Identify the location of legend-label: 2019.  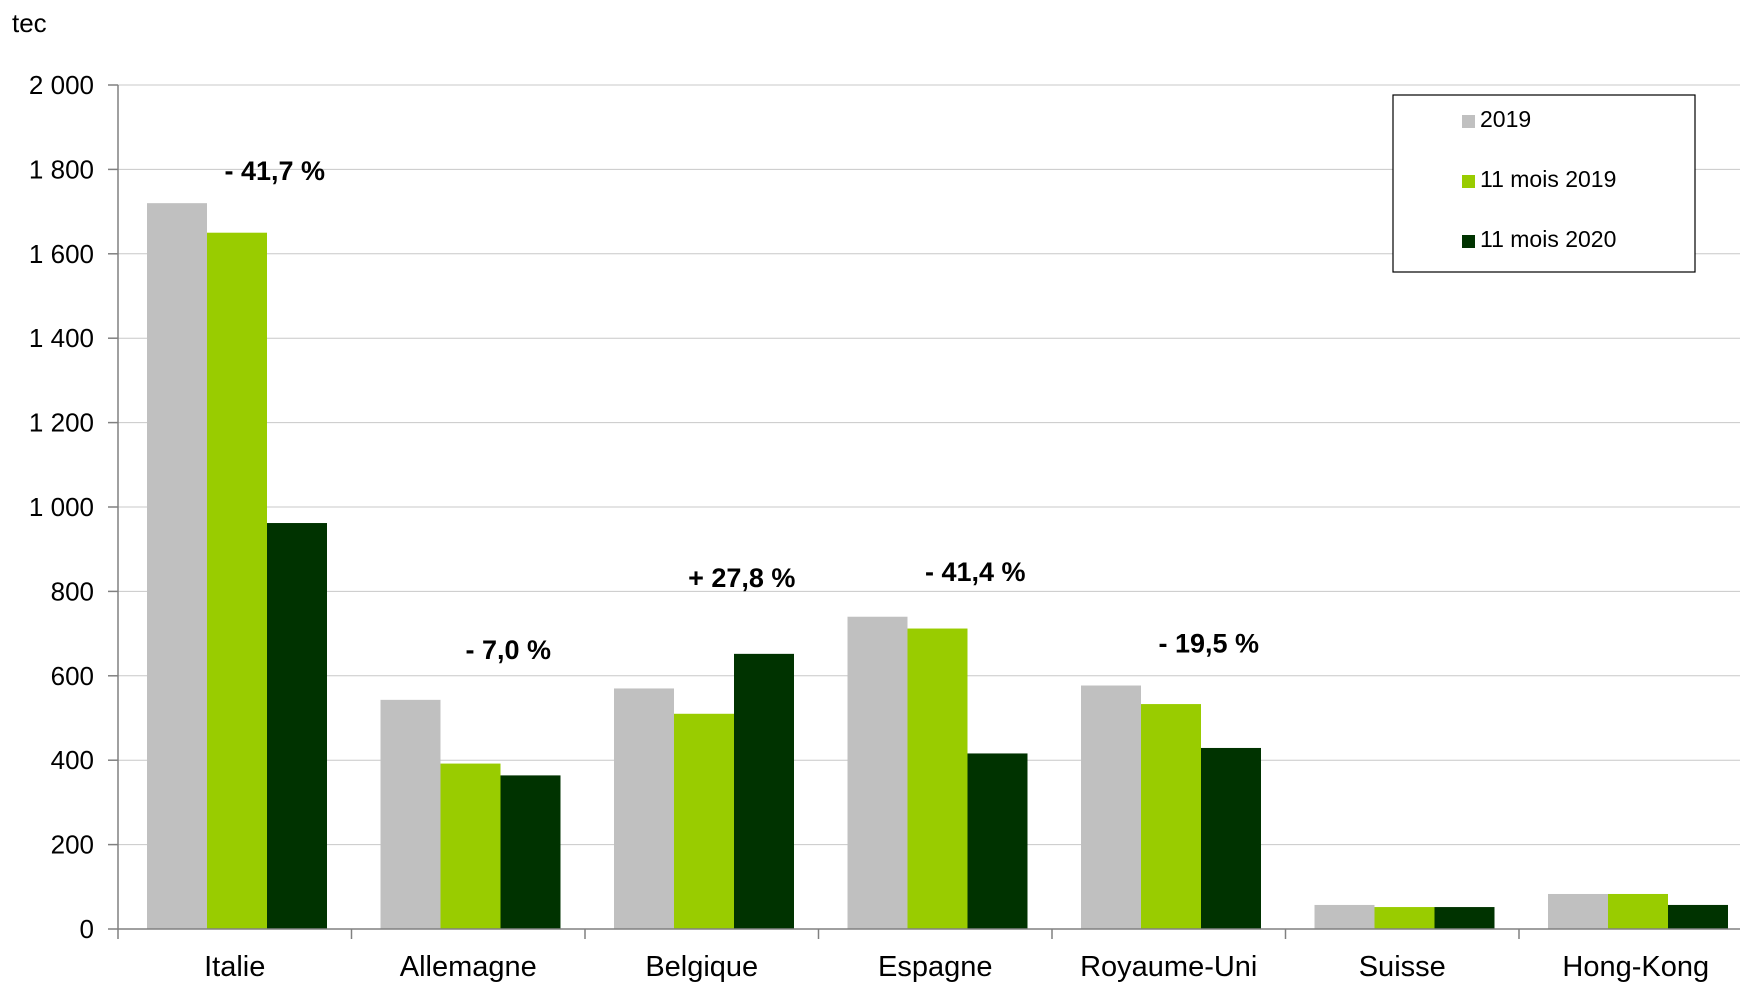
(1505, 119).